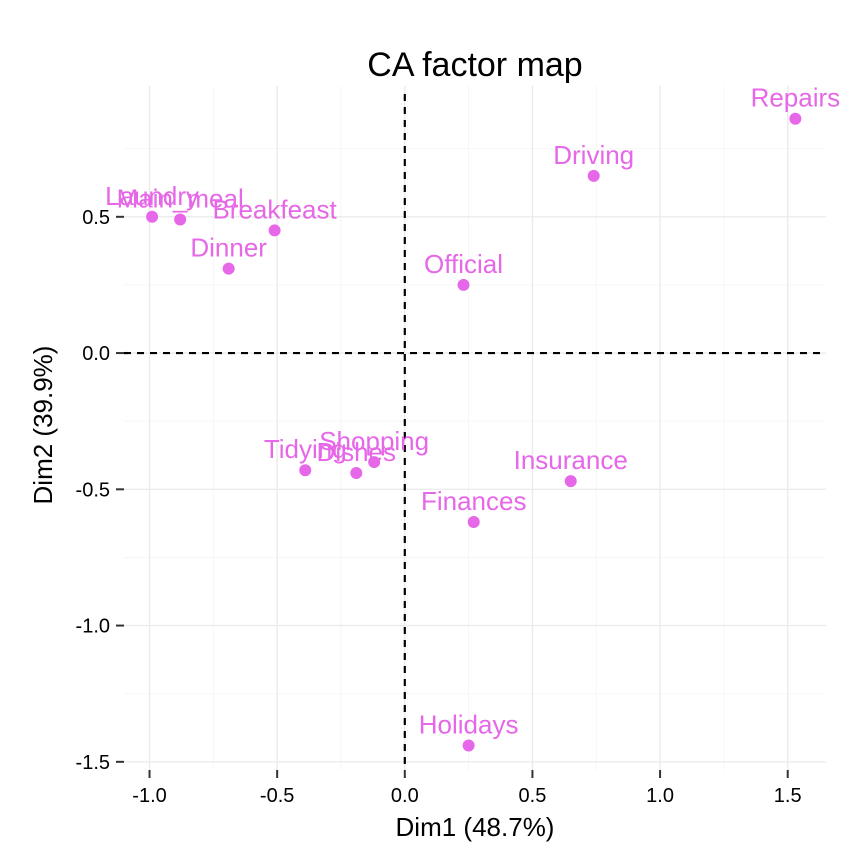 The image size is (864, 864). Describe the element at coordinates (274, 209) in the screenshot. I see `point-label: Breakfeast` at that location.